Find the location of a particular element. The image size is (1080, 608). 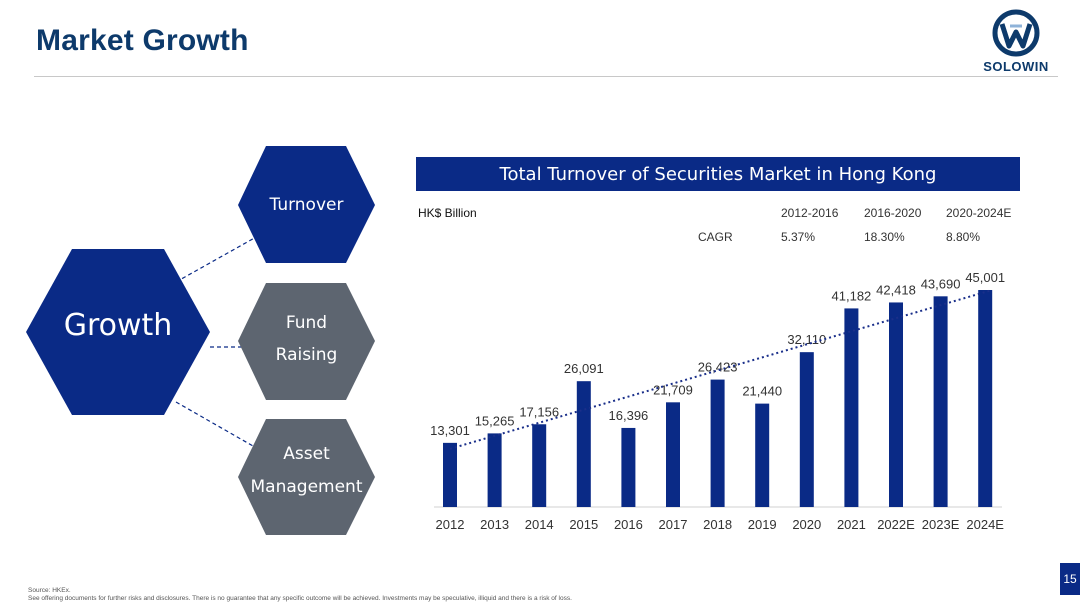

x-tick-2014: 2014 is located at coordinates (539, 524).